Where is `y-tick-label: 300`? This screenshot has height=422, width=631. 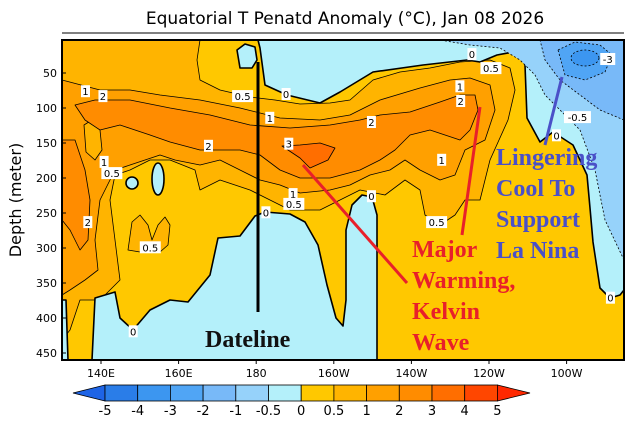 y-tick-label: 300 is located at coordinates (46, 248).